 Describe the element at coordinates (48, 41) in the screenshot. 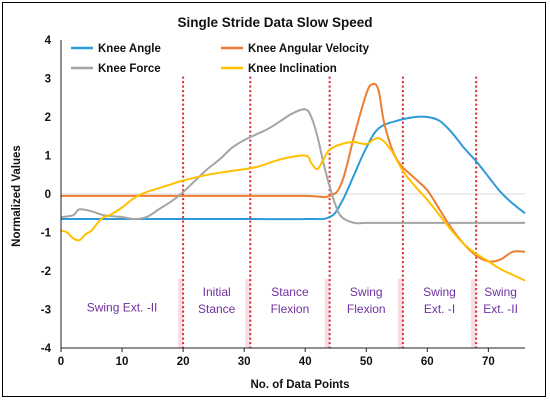

I see `y-tick-label: 4` at that location.